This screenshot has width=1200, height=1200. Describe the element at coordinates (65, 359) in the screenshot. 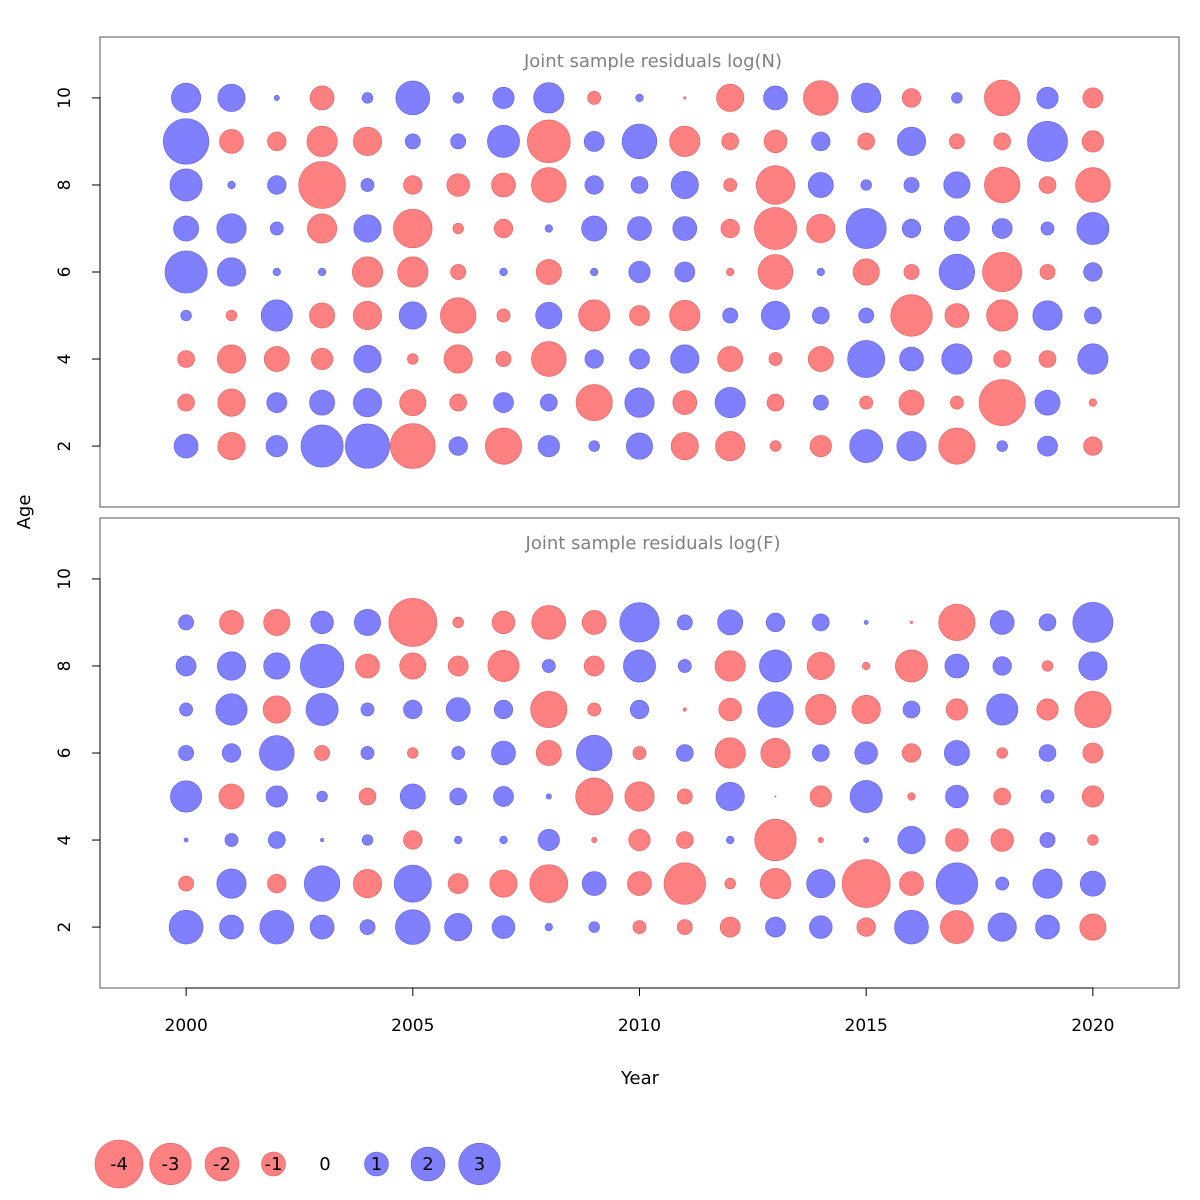

I see `y-tick-label-4: 4` at that location.